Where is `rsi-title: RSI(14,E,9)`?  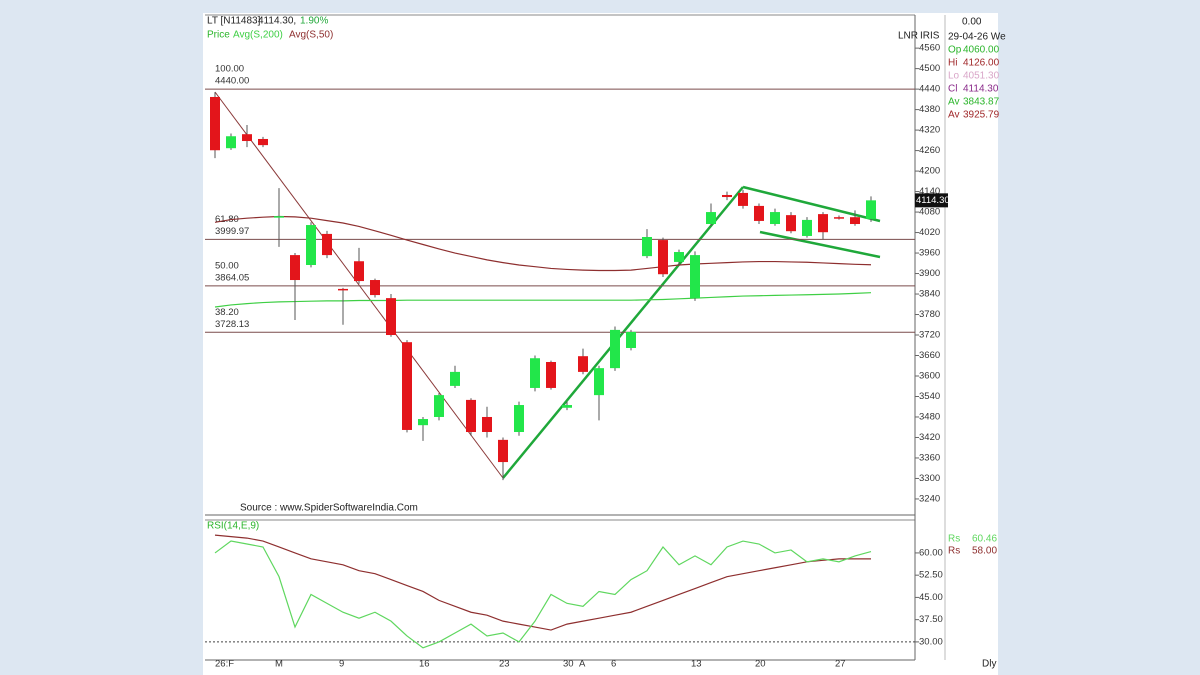
rsi-title: RSI(14,E,9) is located at coordinates (233, 526).